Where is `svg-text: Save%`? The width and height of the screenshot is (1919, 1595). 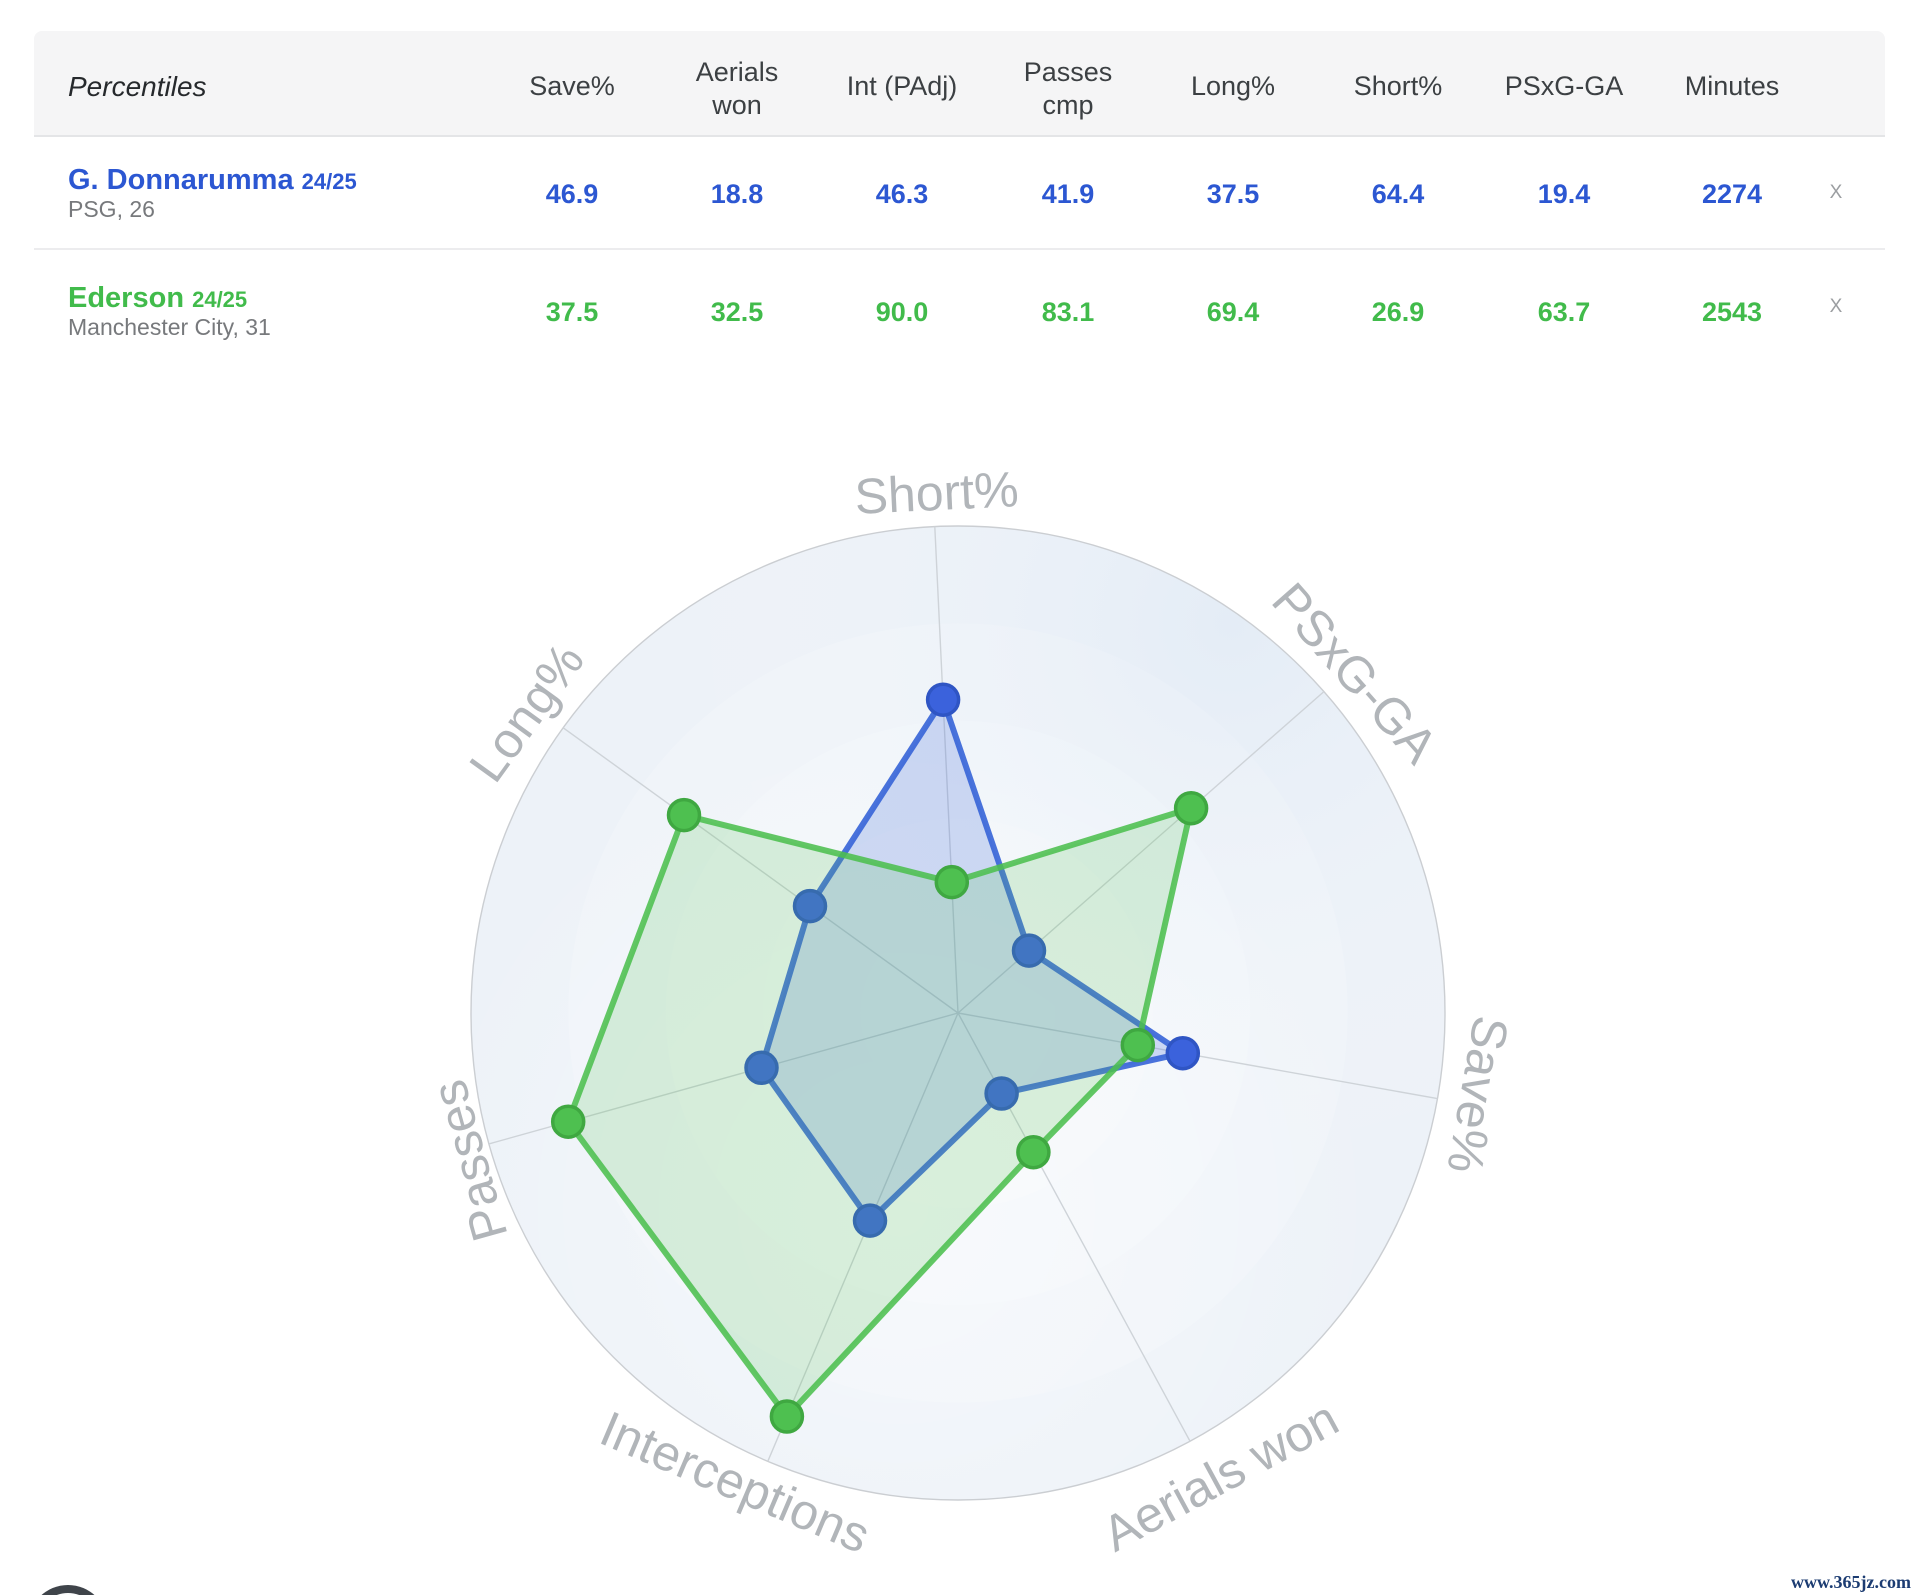
svg-text: Save% is located at coordinates (1477, 1095).